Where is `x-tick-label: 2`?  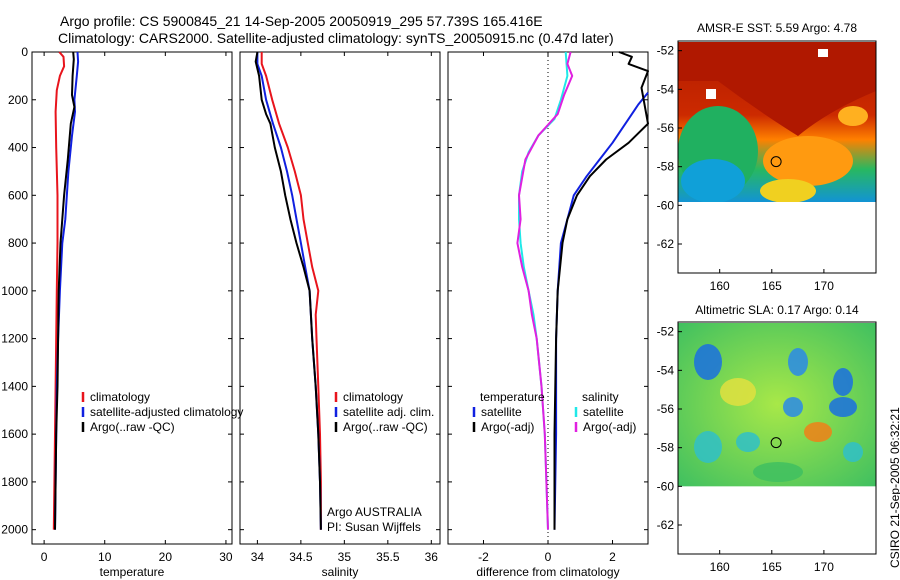 x-tick-label: 2 is located at coordinates (612, 557).